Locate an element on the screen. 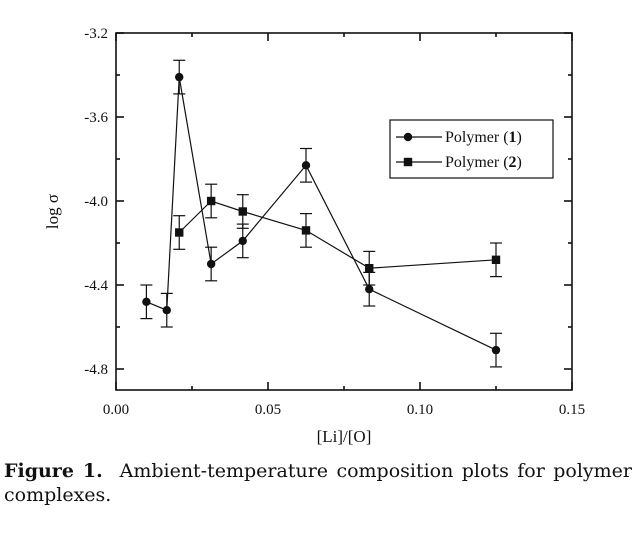 The image size is (640, 540). x-tick-label: 0.05 is located at coordinates (268, 410).